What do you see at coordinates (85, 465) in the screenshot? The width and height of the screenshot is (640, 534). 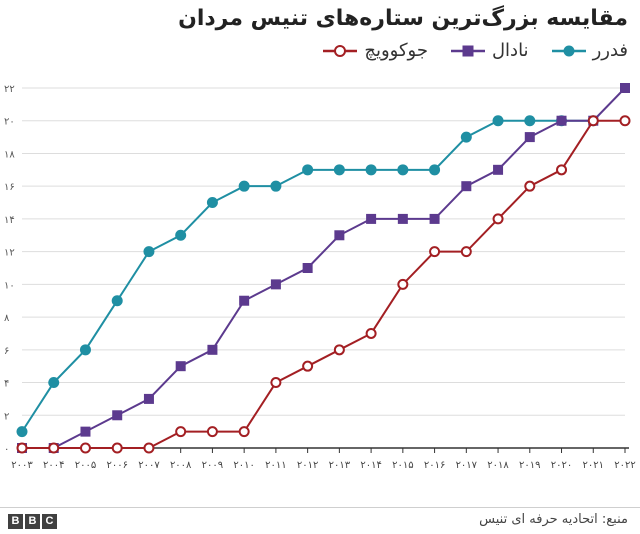 I see `x-tick-label: ۲۰۰۵` at bounding box center [85, 465].